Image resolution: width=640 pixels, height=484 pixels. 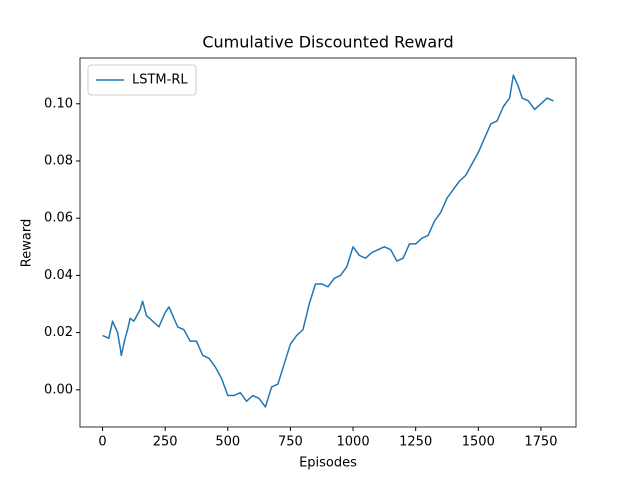 What do you see at coordinates (58, 332) in the screenshot?
I see `y-tick-label: 0.02` at bounding box center [58, 332].